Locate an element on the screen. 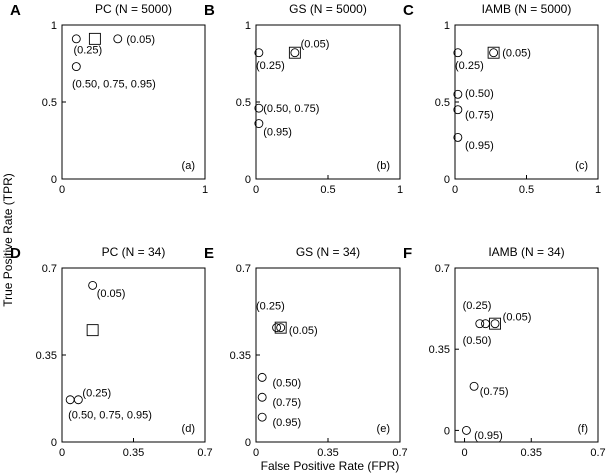  panel-e-annotation: (0.50) is located at coordinates (286, 383).